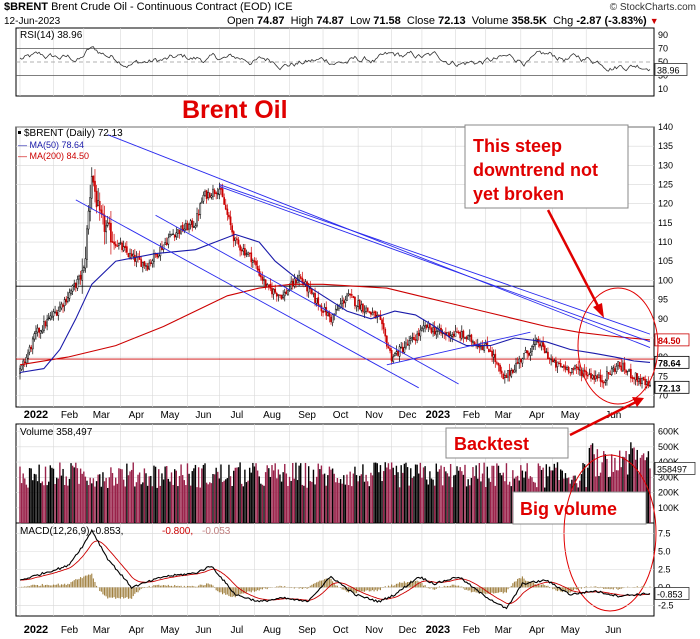 The image size is (700, 639). I want to click on x-tick-label-bottom: May, so click(570, 630).